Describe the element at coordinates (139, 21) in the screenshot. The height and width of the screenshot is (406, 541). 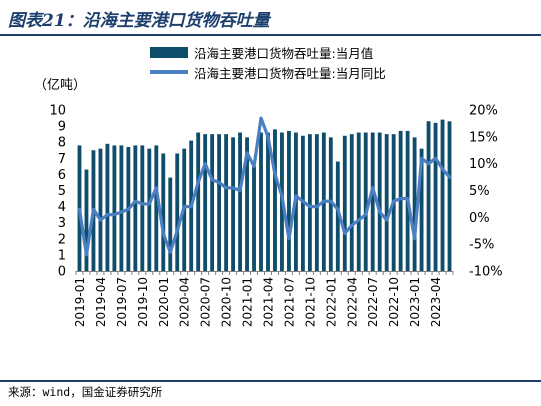
I see `chart-title: 图表21：沿海主要港口货物吞吐量` at that location.